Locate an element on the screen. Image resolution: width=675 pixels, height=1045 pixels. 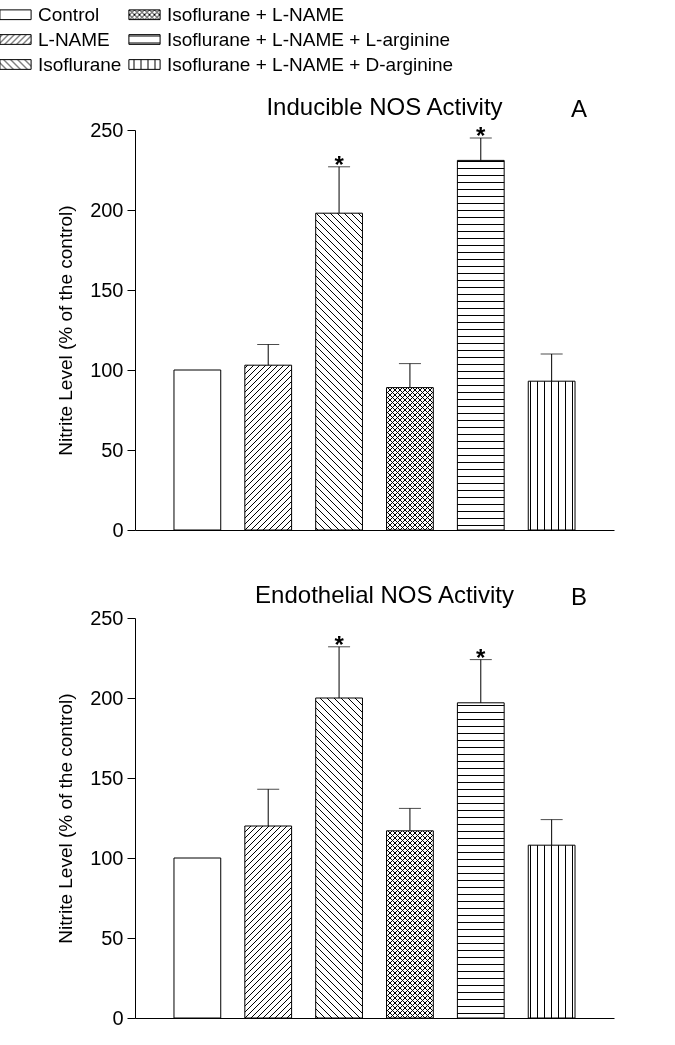
chart-title: Inducible NOS Activity is located at coordinates (384, 106).